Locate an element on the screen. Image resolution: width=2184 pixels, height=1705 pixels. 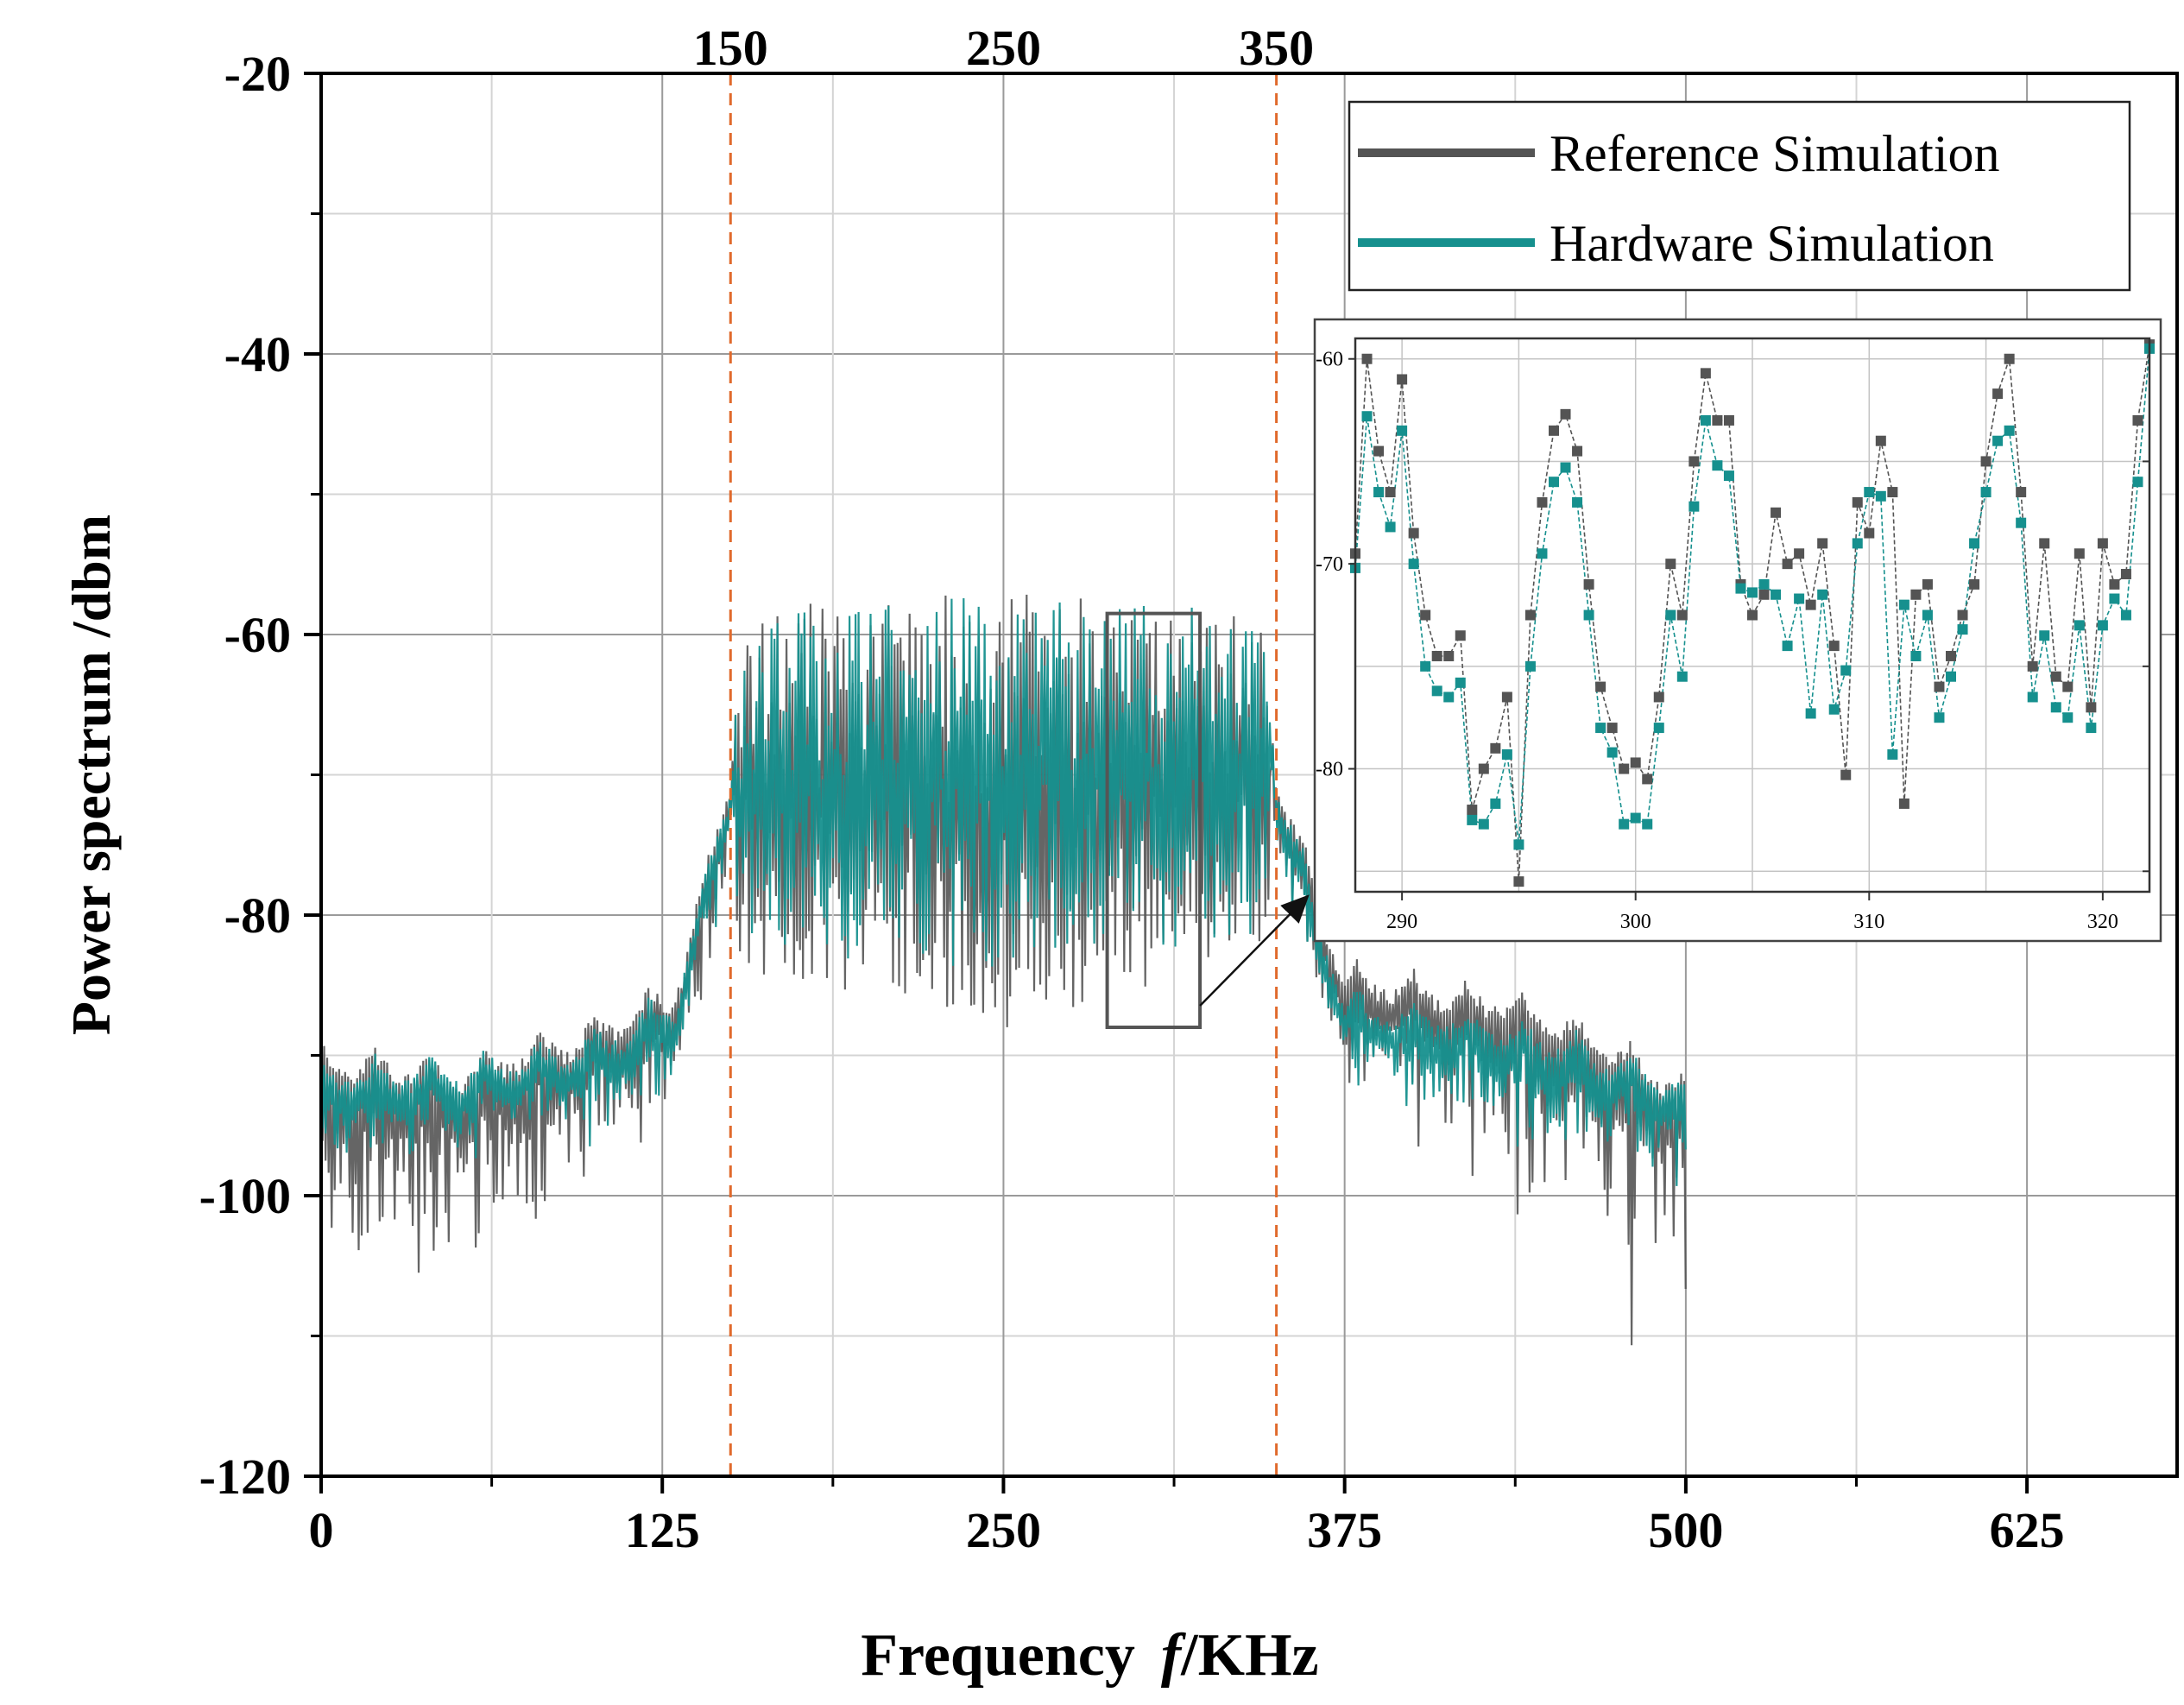
x-axis-label-unit: /KHz is located at coordinates (1249, 1656).